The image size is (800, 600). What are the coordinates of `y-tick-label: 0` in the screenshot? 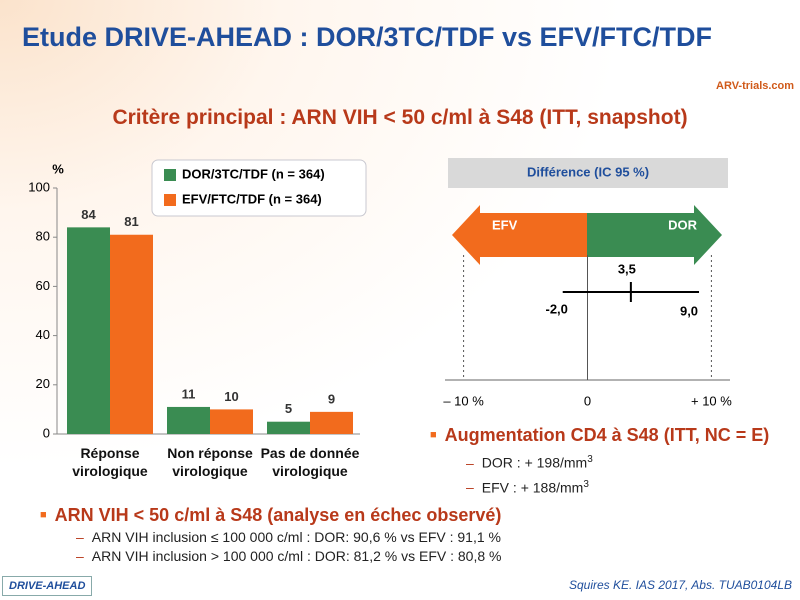 It's located at (46, 432).